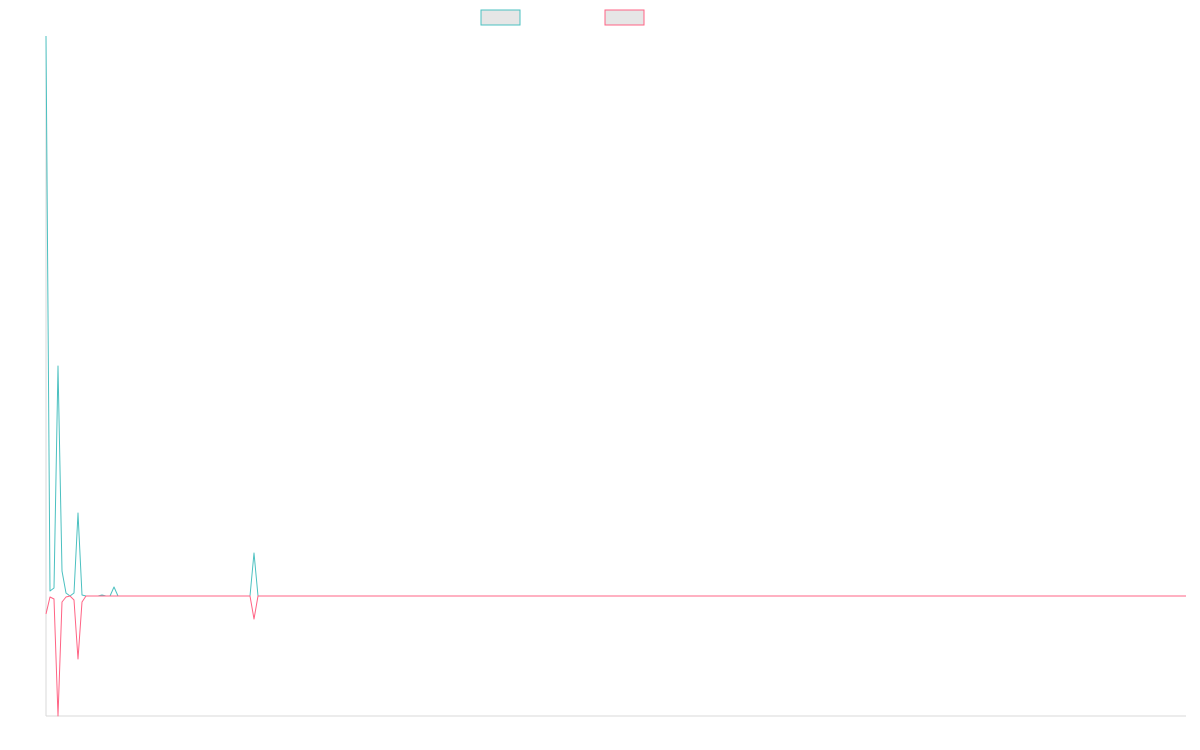 The image size is (1200, 750). I want to click on chart-legend, so click(562, 17).